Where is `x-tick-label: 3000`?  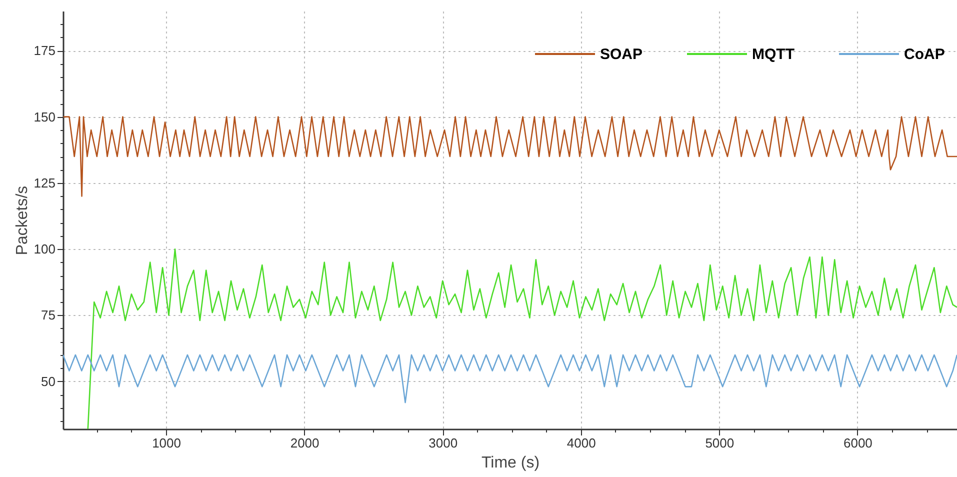
x-tick-label: 3000 is located at coordinates (443, 443).